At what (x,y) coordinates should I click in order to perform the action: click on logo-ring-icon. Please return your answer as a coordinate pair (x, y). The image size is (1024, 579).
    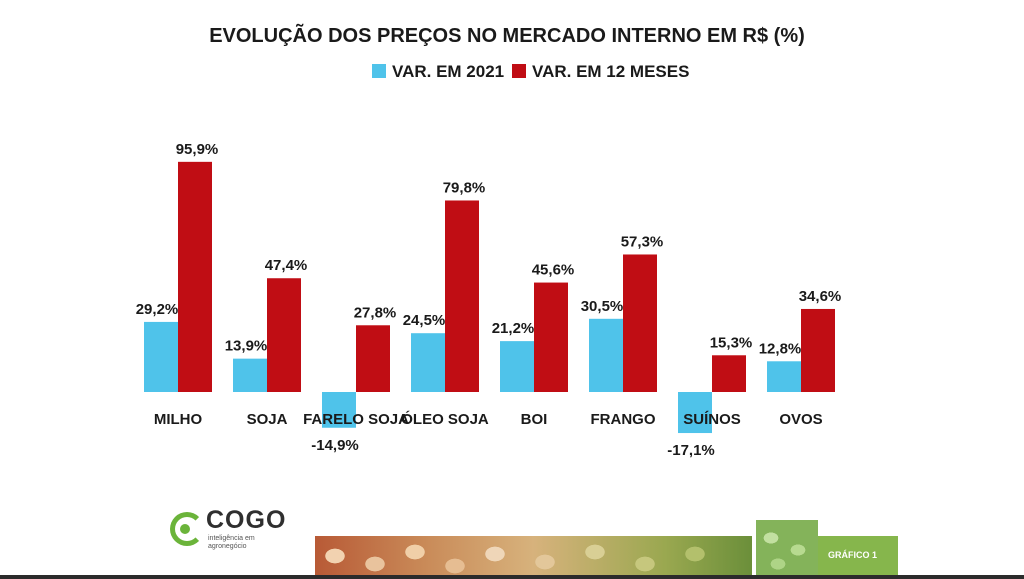
    Looking at the image, I should click on (187, 529).